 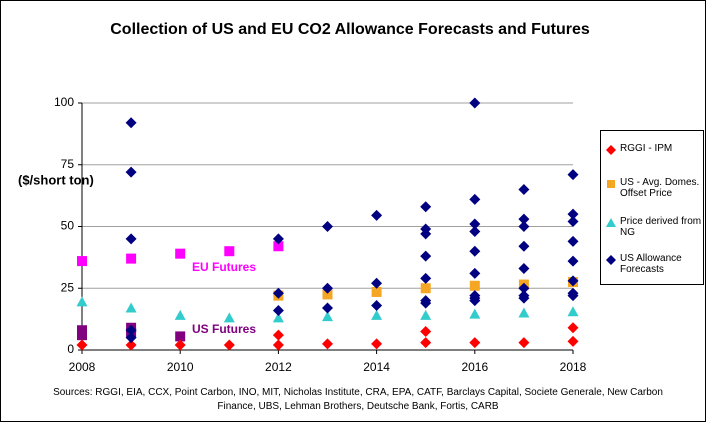 What do you see at coordinates (661, 227) in the screenshot?
I see `legend-label: Price derived from NG` at bounding box center [661, 227].